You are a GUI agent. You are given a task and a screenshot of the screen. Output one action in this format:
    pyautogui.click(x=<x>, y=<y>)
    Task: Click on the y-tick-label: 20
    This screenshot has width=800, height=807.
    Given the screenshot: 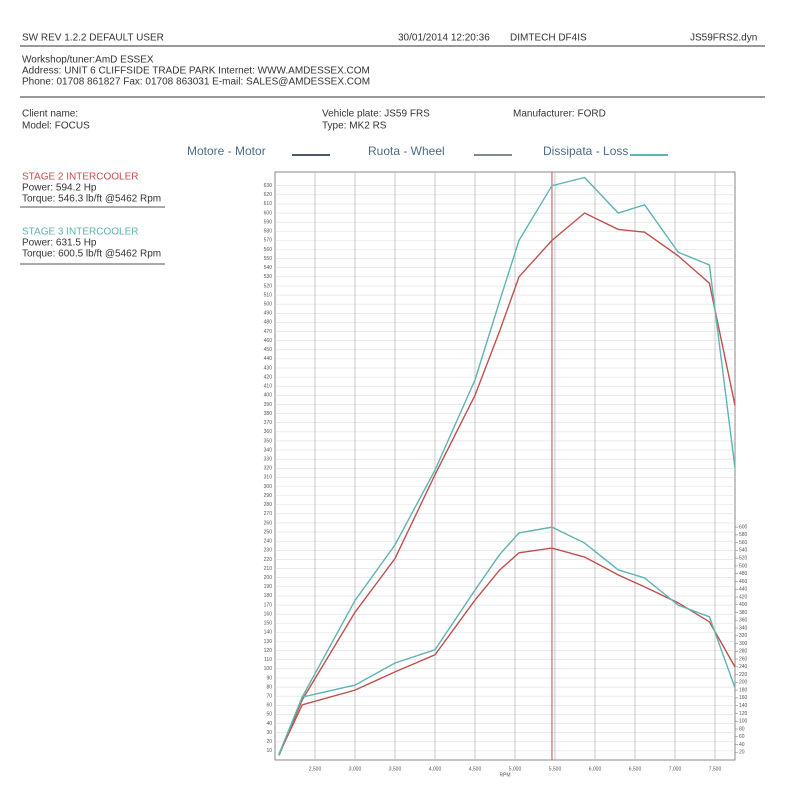 What is the action you would take?
    pyautogui.click(x=269, y=742)
    